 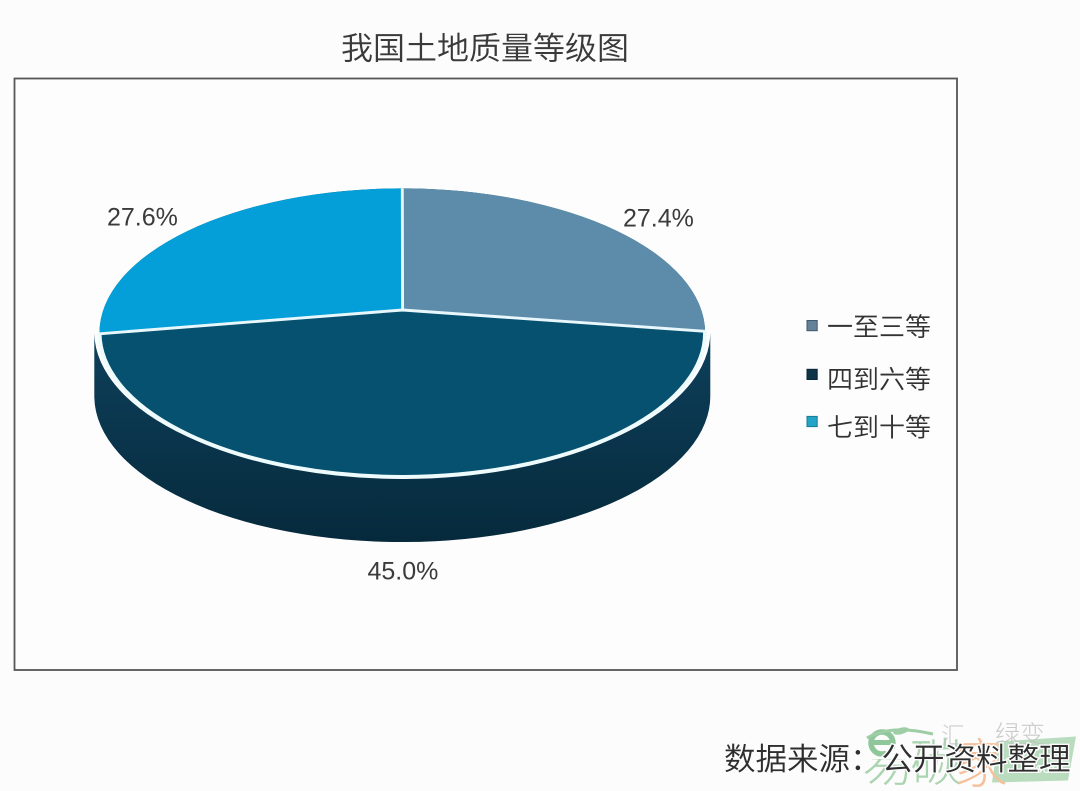 What do you see at coordinates (142, 218) in the screenshot?
I see `svg-text: 27.6%` at bounding box center [142, 218].